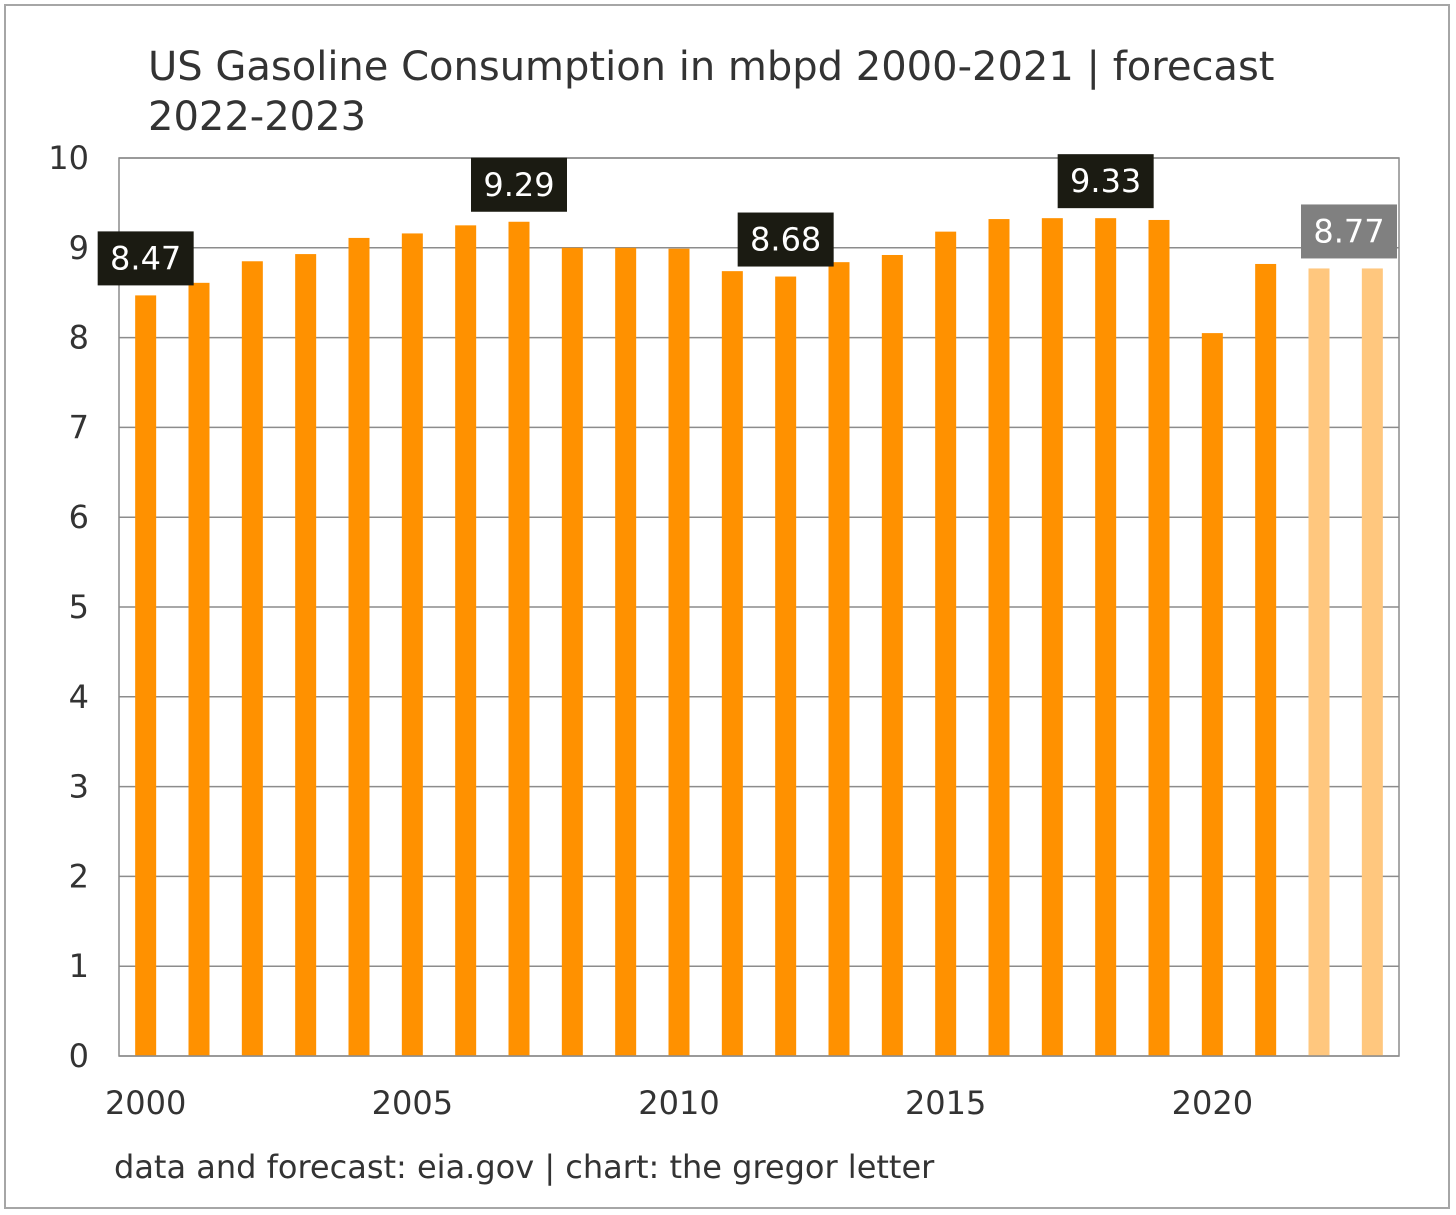 This screenshot has width=1456, height=1215. What do you see at coordinates (679, 652) in the screenshot?
I see `bar-2010` at bounding box center [679, 652].